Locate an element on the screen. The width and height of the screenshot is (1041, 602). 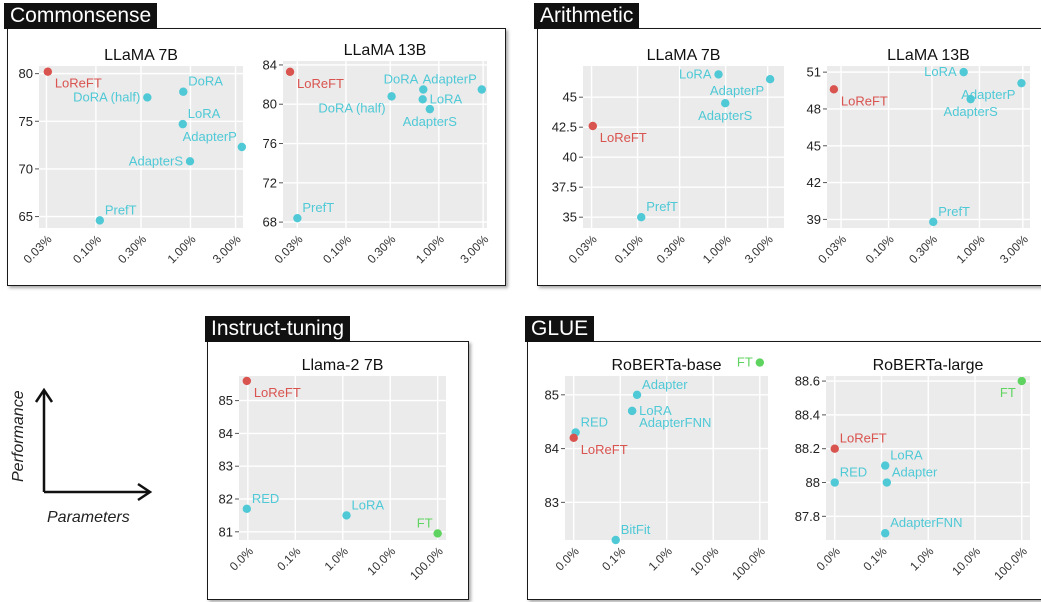
y-tick-label: 42 is located at coordinates (814, 182).